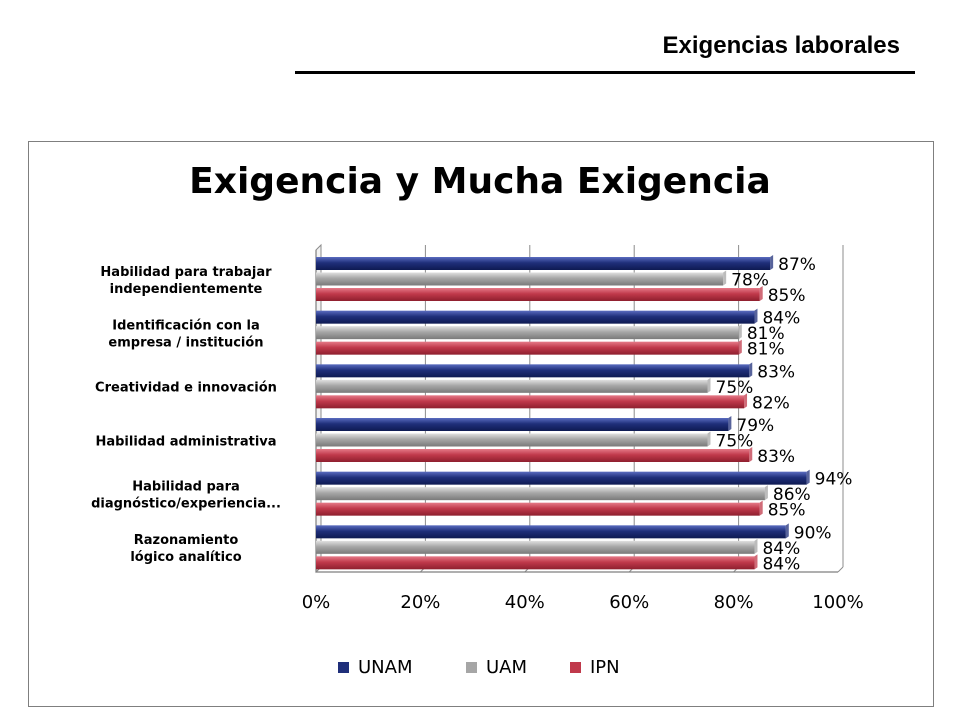 Image resolution: width=960 pixels, height=720 pixels. Describe the element at coordinates (186, 540) in the screenshot. I see `category-label: Razonamiento` at that location.